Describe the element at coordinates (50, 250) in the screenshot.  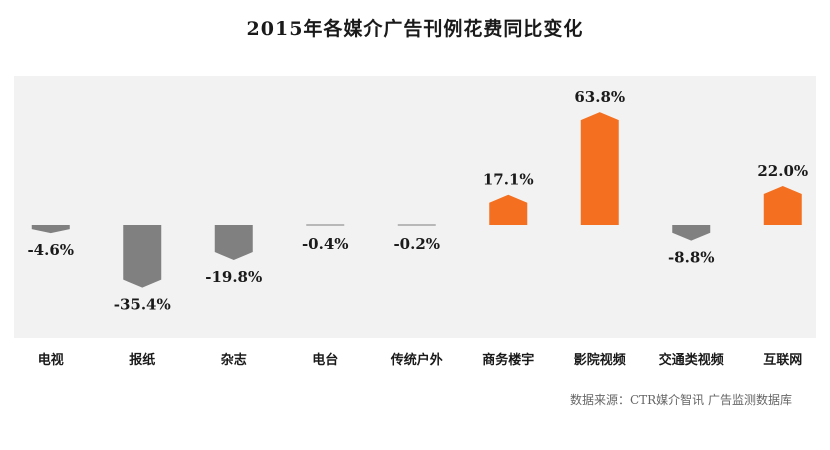
I see `bar-value-label: -4.6%` at that location.